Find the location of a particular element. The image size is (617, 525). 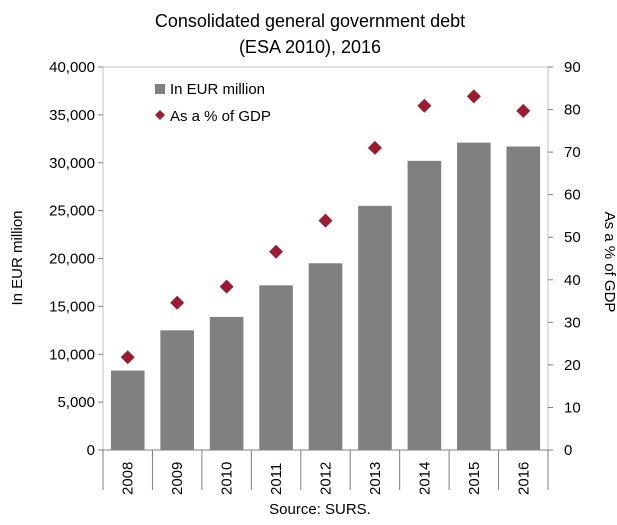

legend-swatch-diamond is located at coordinates (160, 115).